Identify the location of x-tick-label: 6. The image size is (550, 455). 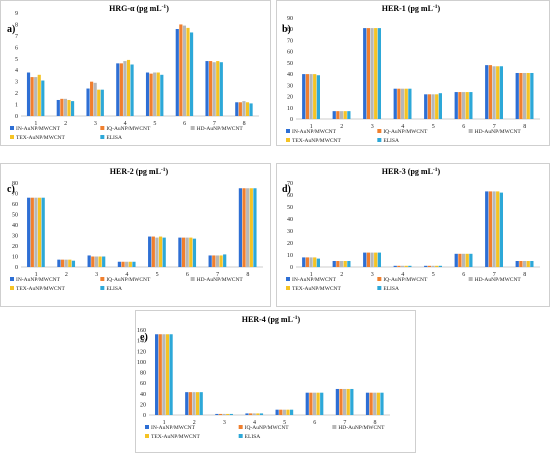
(187, 275).